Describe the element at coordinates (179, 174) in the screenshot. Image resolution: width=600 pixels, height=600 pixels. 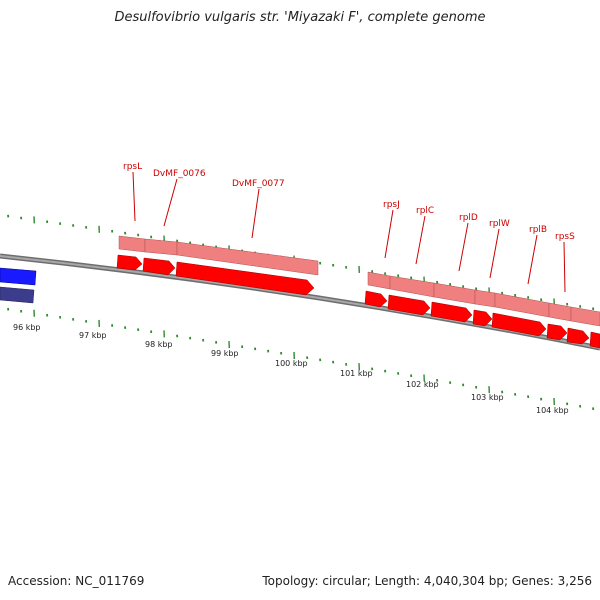
I see `gene-label-dvmf0076: DvMF_0076` at that location.